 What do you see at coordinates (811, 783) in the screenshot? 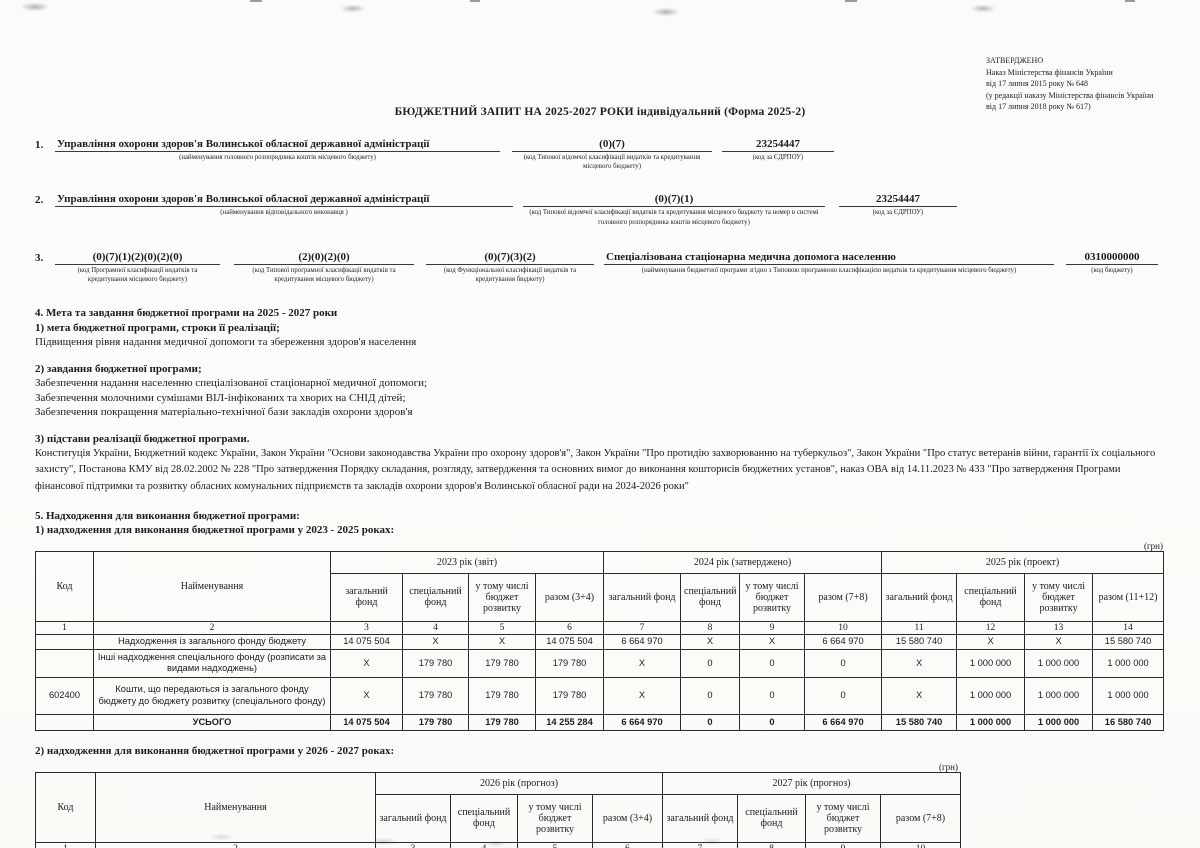
I see `year-group-2027: 2027 рік (прогноз)` at bounding box center [811, 783].